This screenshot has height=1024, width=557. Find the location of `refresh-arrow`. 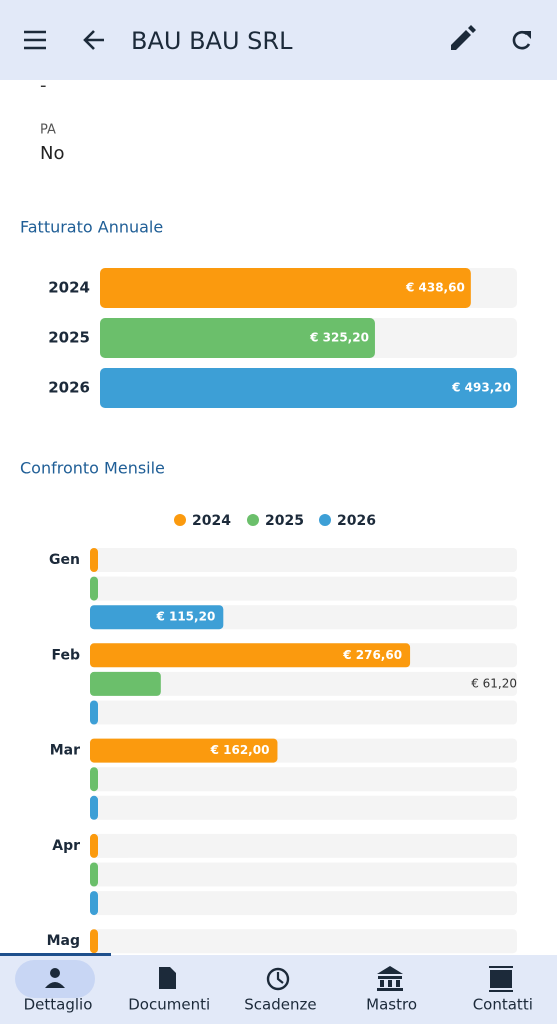

refresh-arrow is located at coordinates (527, 35).